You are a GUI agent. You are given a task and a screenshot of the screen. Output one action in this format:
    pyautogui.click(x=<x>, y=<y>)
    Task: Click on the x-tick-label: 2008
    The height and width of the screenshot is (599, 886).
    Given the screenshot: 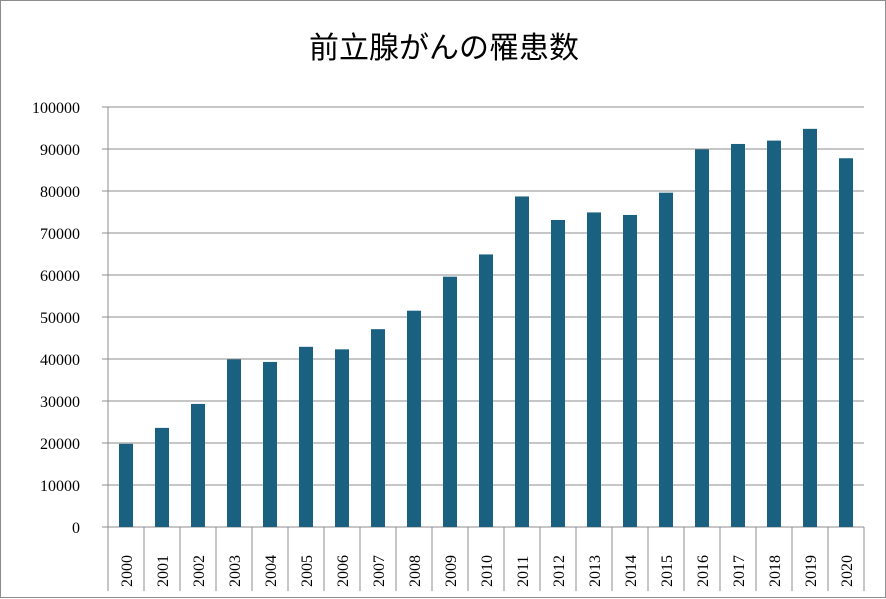 What is the action you would take?
    pyautogui.click(x=415, y=571)
    